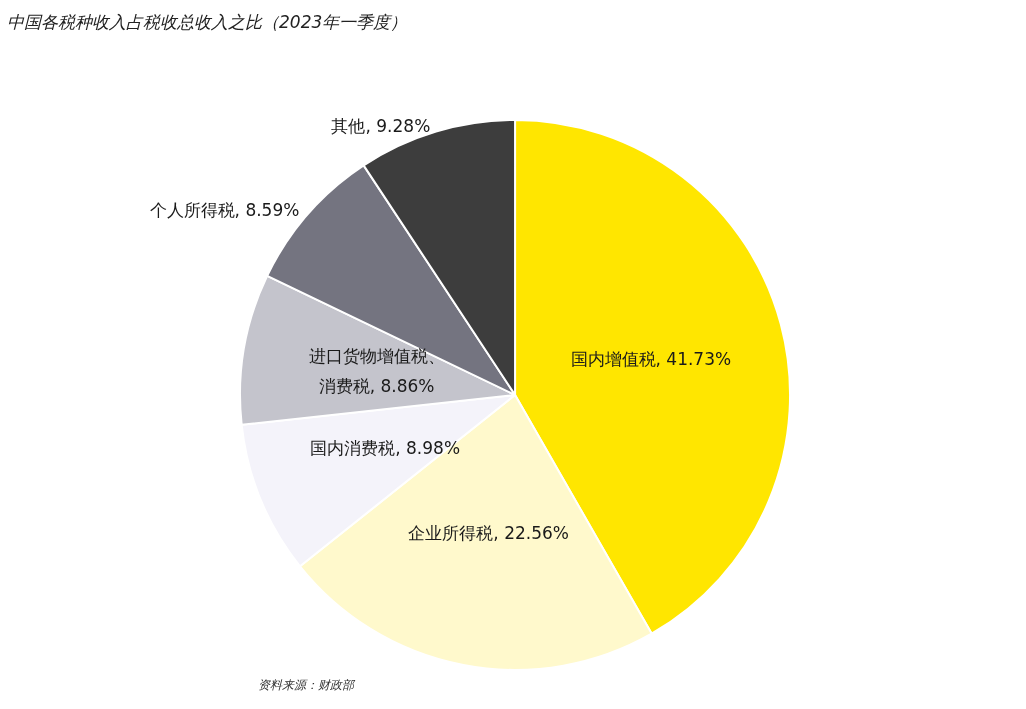  What do you see at coordinates (385, 448) in the screenshot?
I see `slice-label: 国内消费税, 8.98%` at bounding box center [385, 448].